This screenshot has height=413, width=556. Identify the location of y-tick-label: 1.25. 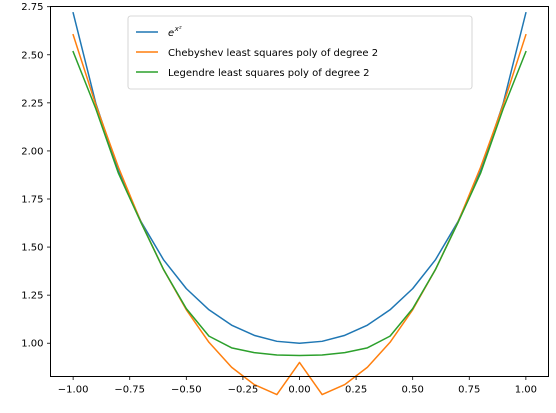
(32, 296).